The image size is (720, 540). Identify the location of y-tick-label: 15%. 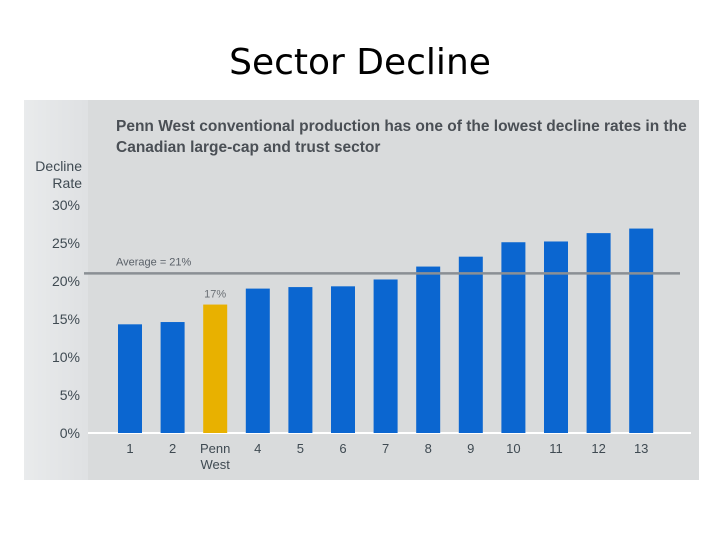
(66, 319).